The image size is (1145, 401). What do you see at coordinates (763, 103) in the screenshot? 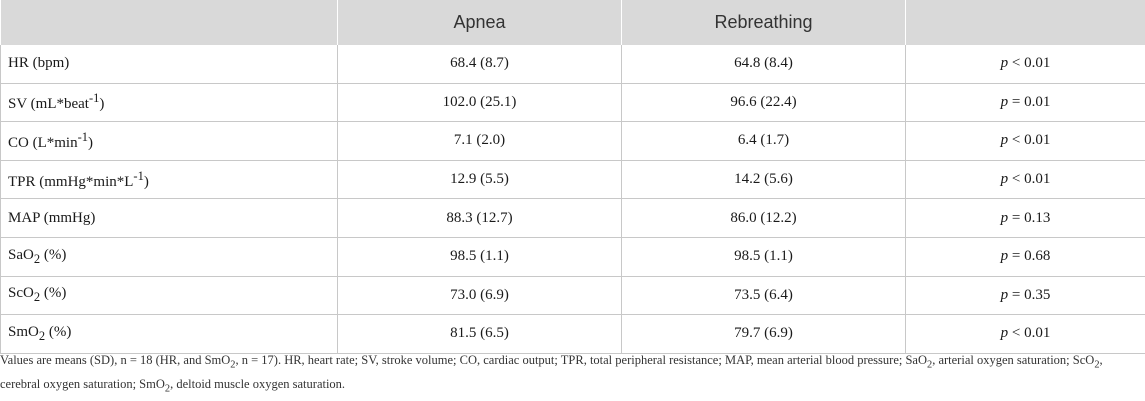
I see `cell-rebreathing: 96.6 (22.4)` at bounding box center [763, 103].